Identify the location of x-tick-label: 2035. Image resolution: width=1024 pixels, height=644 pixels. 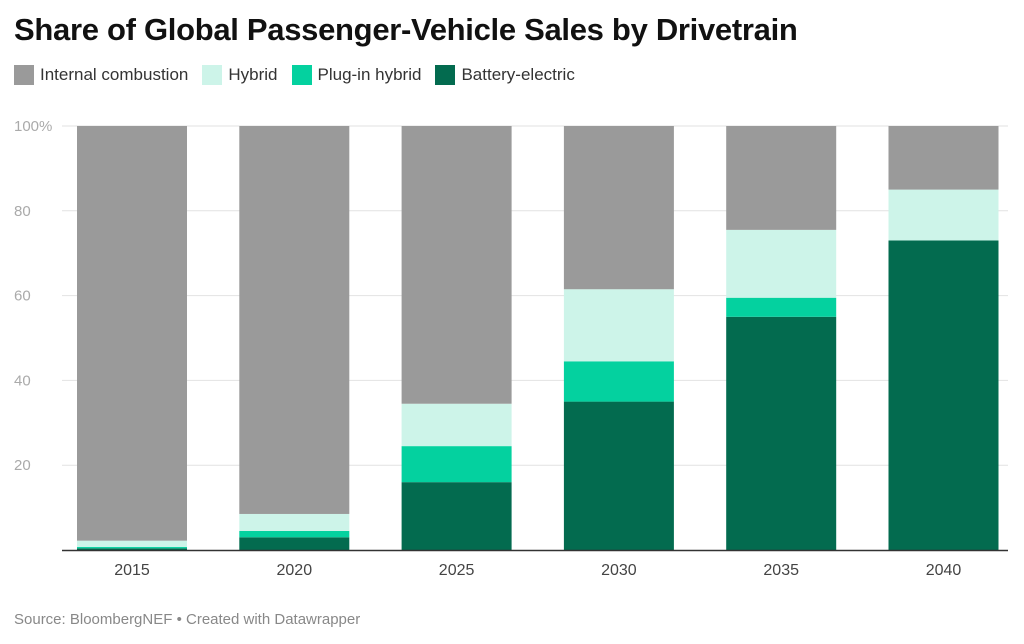
(781, 570).